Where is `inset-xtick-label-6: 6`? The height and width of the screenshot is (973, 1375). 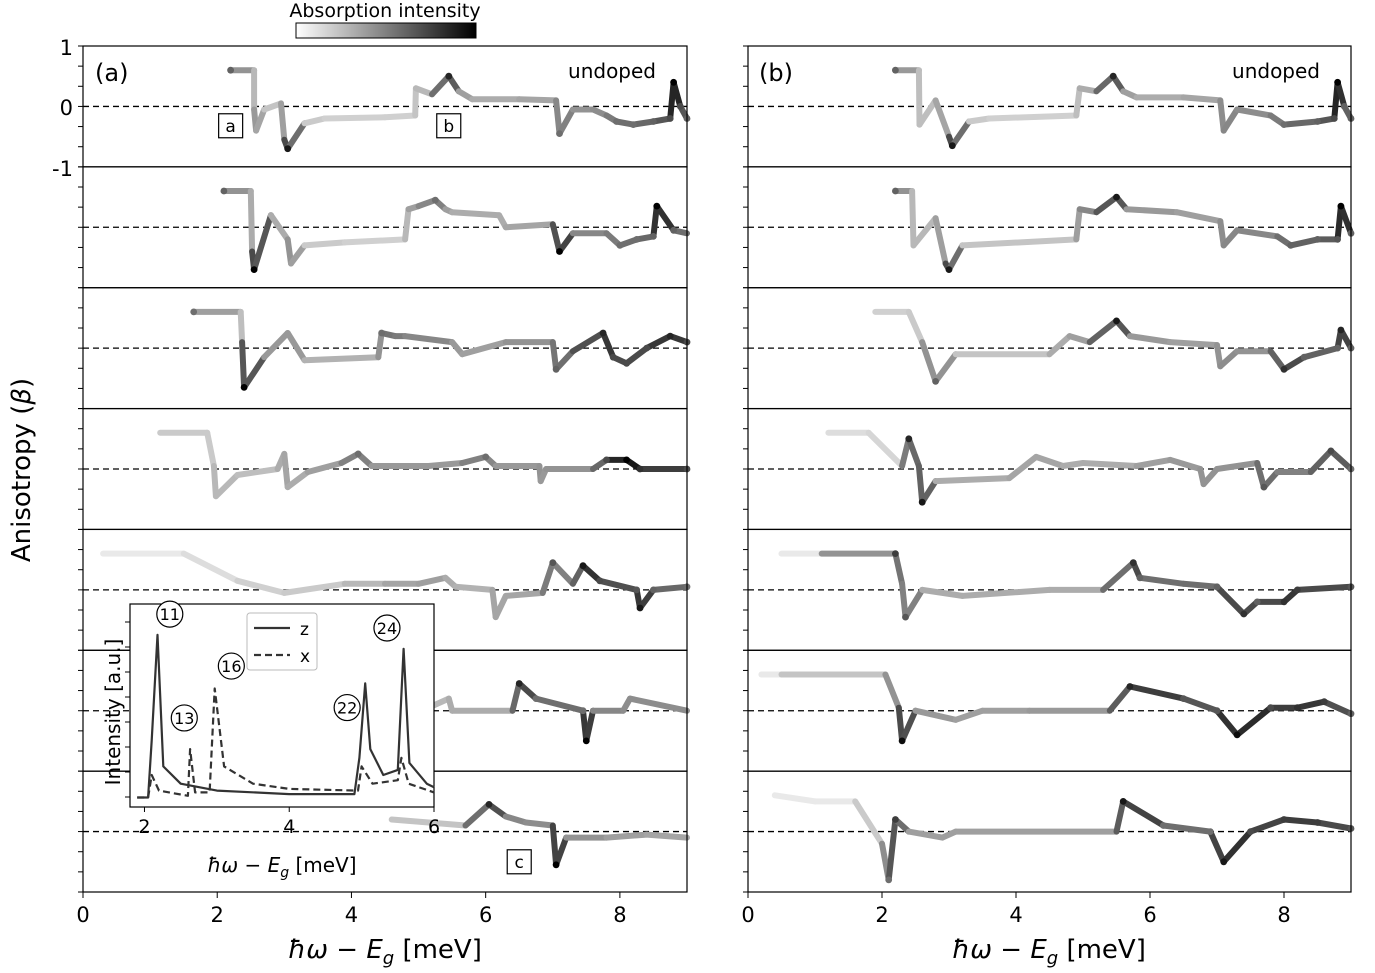 inset-xtick-label-6: 6 is located at coordinates (434, 827).